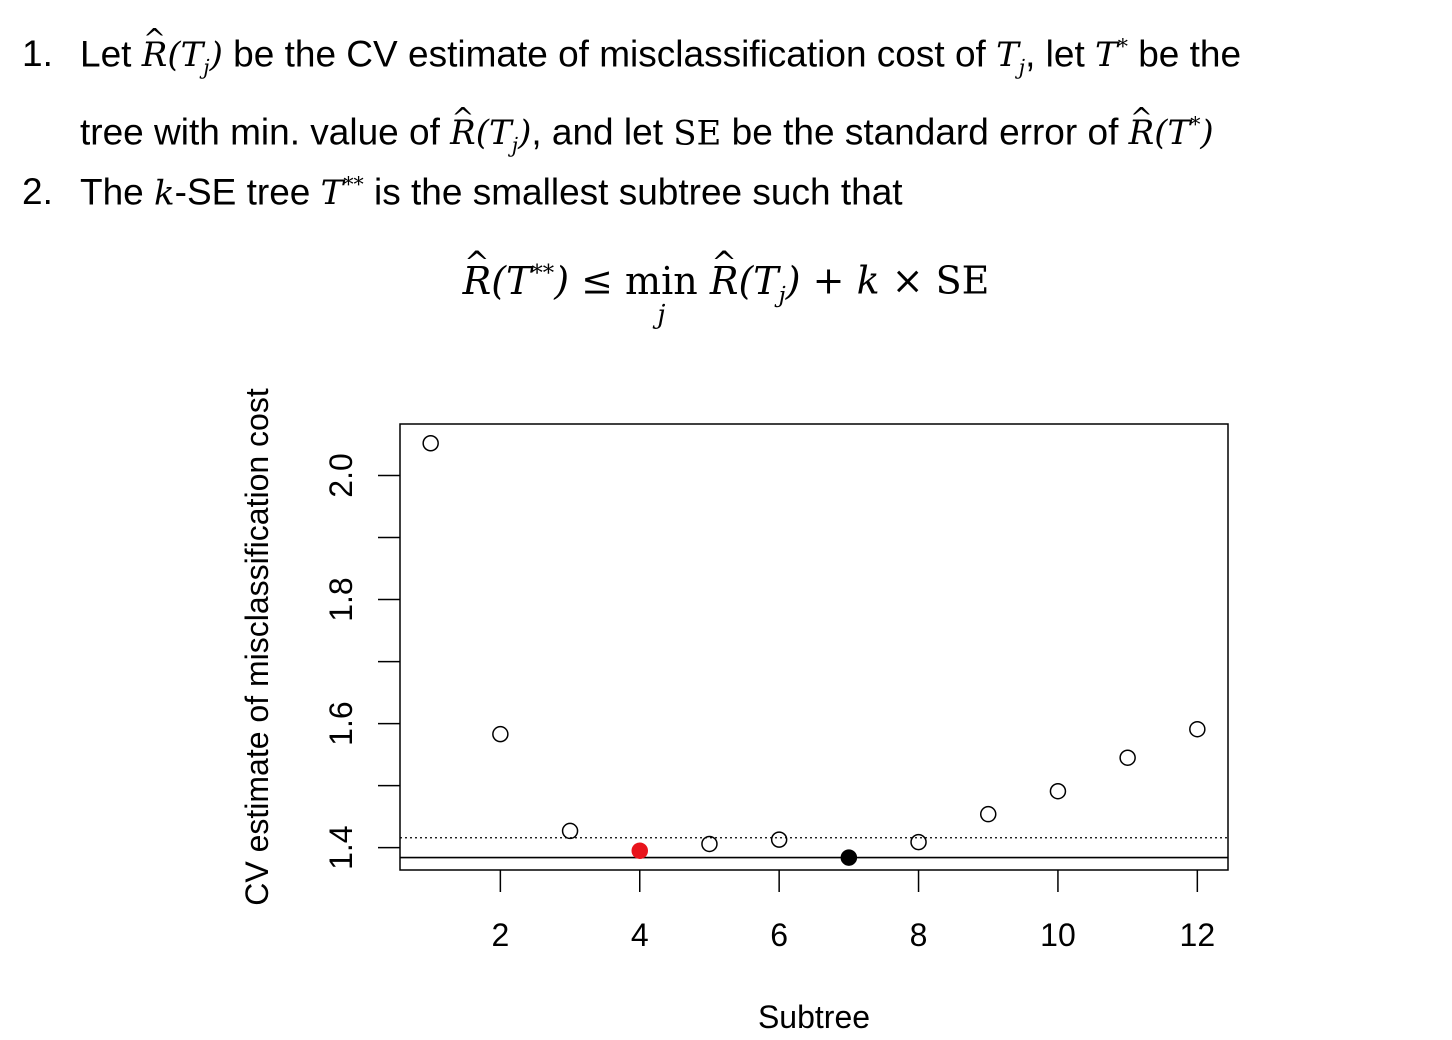 The image size is (1452, 1040). What do you see at coordinates (164, 193) in the screenshot?
I see `math-k: k` at bounding box center [164, 193].